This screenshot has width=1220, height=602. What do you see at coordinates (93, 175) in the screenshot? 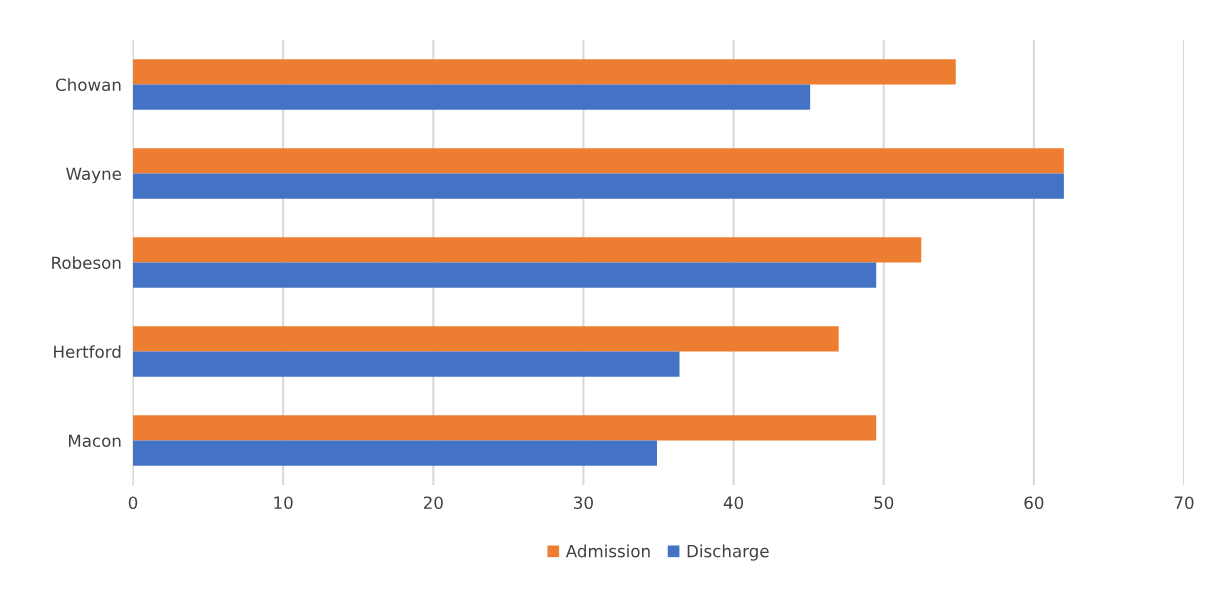
I see `y-tick-label: Wayne` at bounding box center [93, 175].